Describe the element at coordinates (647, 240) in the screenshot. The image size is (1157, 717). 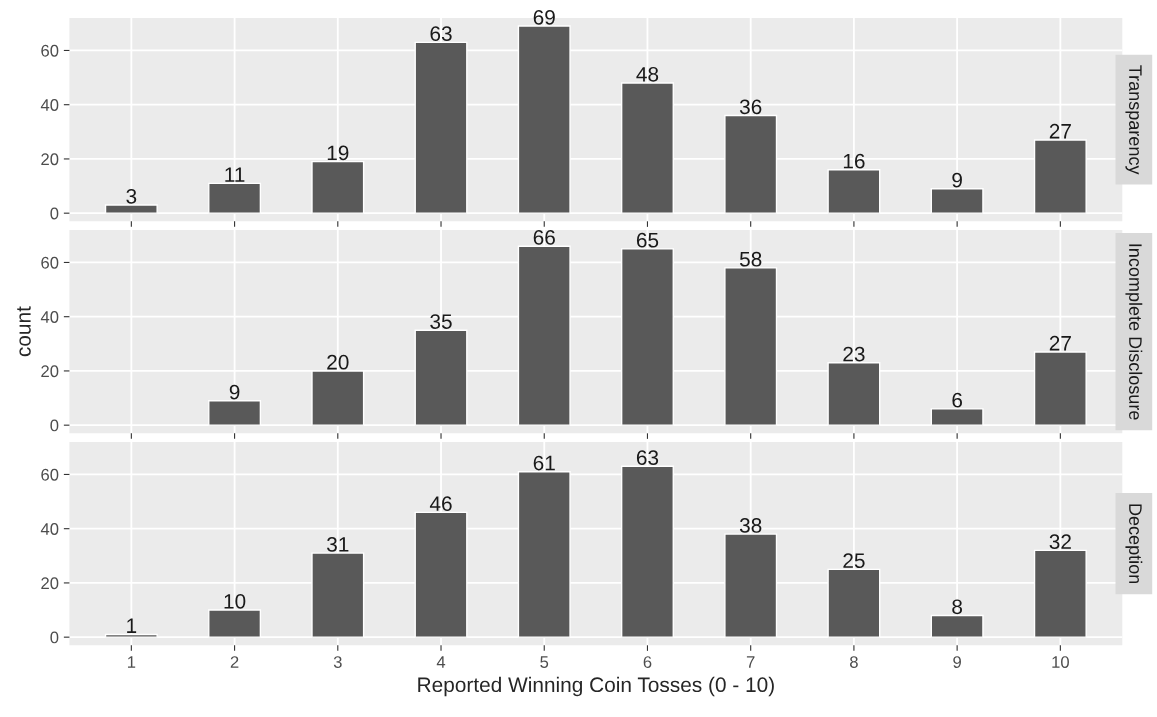
I see `data-label: 65` at that location.